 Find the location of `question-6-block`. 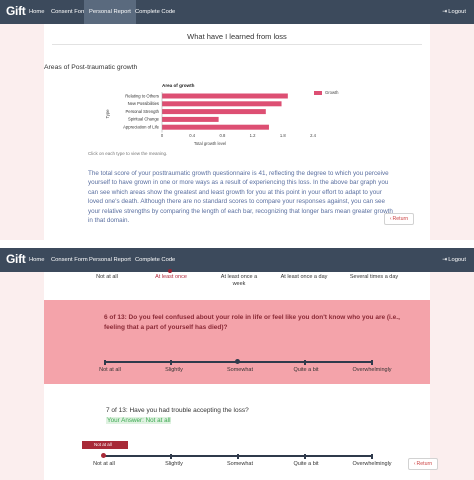

question-6-block is located at coordinates (237, 342).